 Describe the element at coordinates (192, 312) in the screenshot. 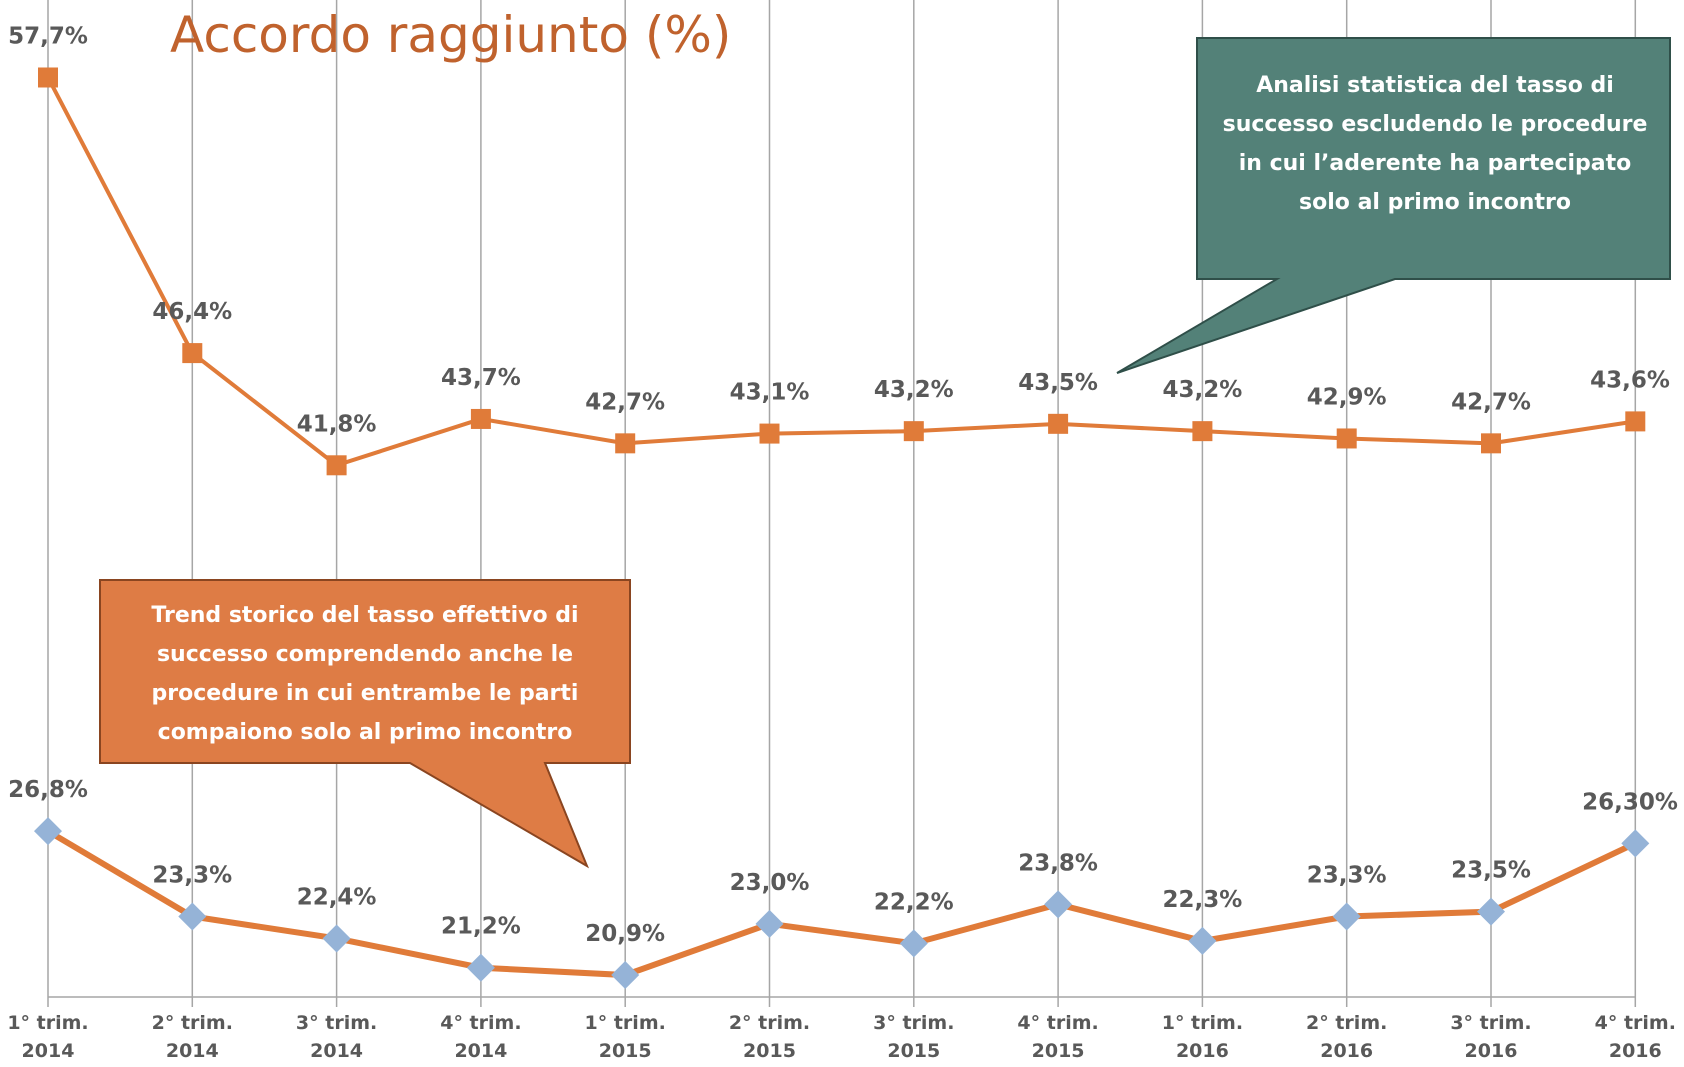

I see `data-label: 46,4%` at that location.